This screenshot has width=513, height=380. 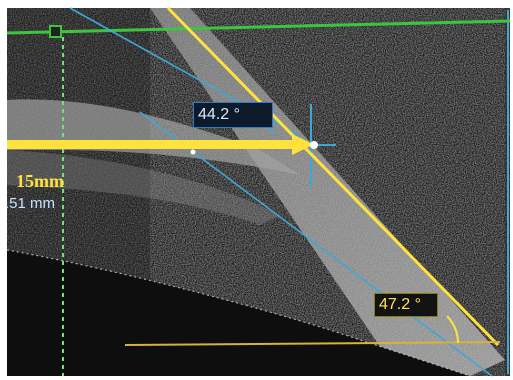 What do you see at coordinates (406, 305) in the screenshot?
I see `angle-lower-label: 47.2 °` at bounding box center [406, 305].